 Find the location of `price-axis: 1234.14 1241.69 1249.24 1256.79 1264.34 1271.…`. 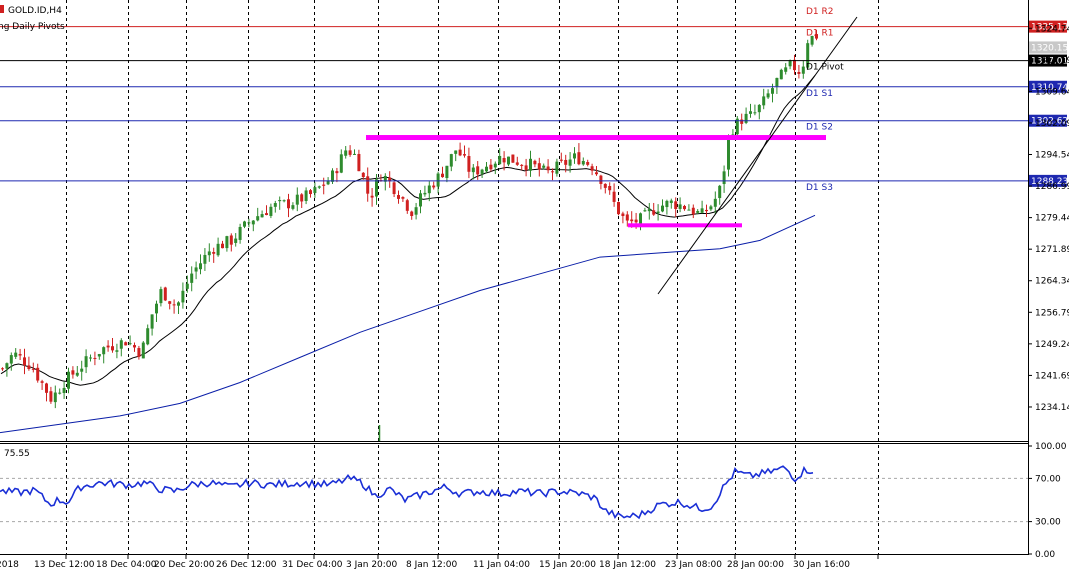

price-axis: 1234.14 1241.69 1249.24 1256.79 1264.34 1271.… is located at coordinates (1048, 218).